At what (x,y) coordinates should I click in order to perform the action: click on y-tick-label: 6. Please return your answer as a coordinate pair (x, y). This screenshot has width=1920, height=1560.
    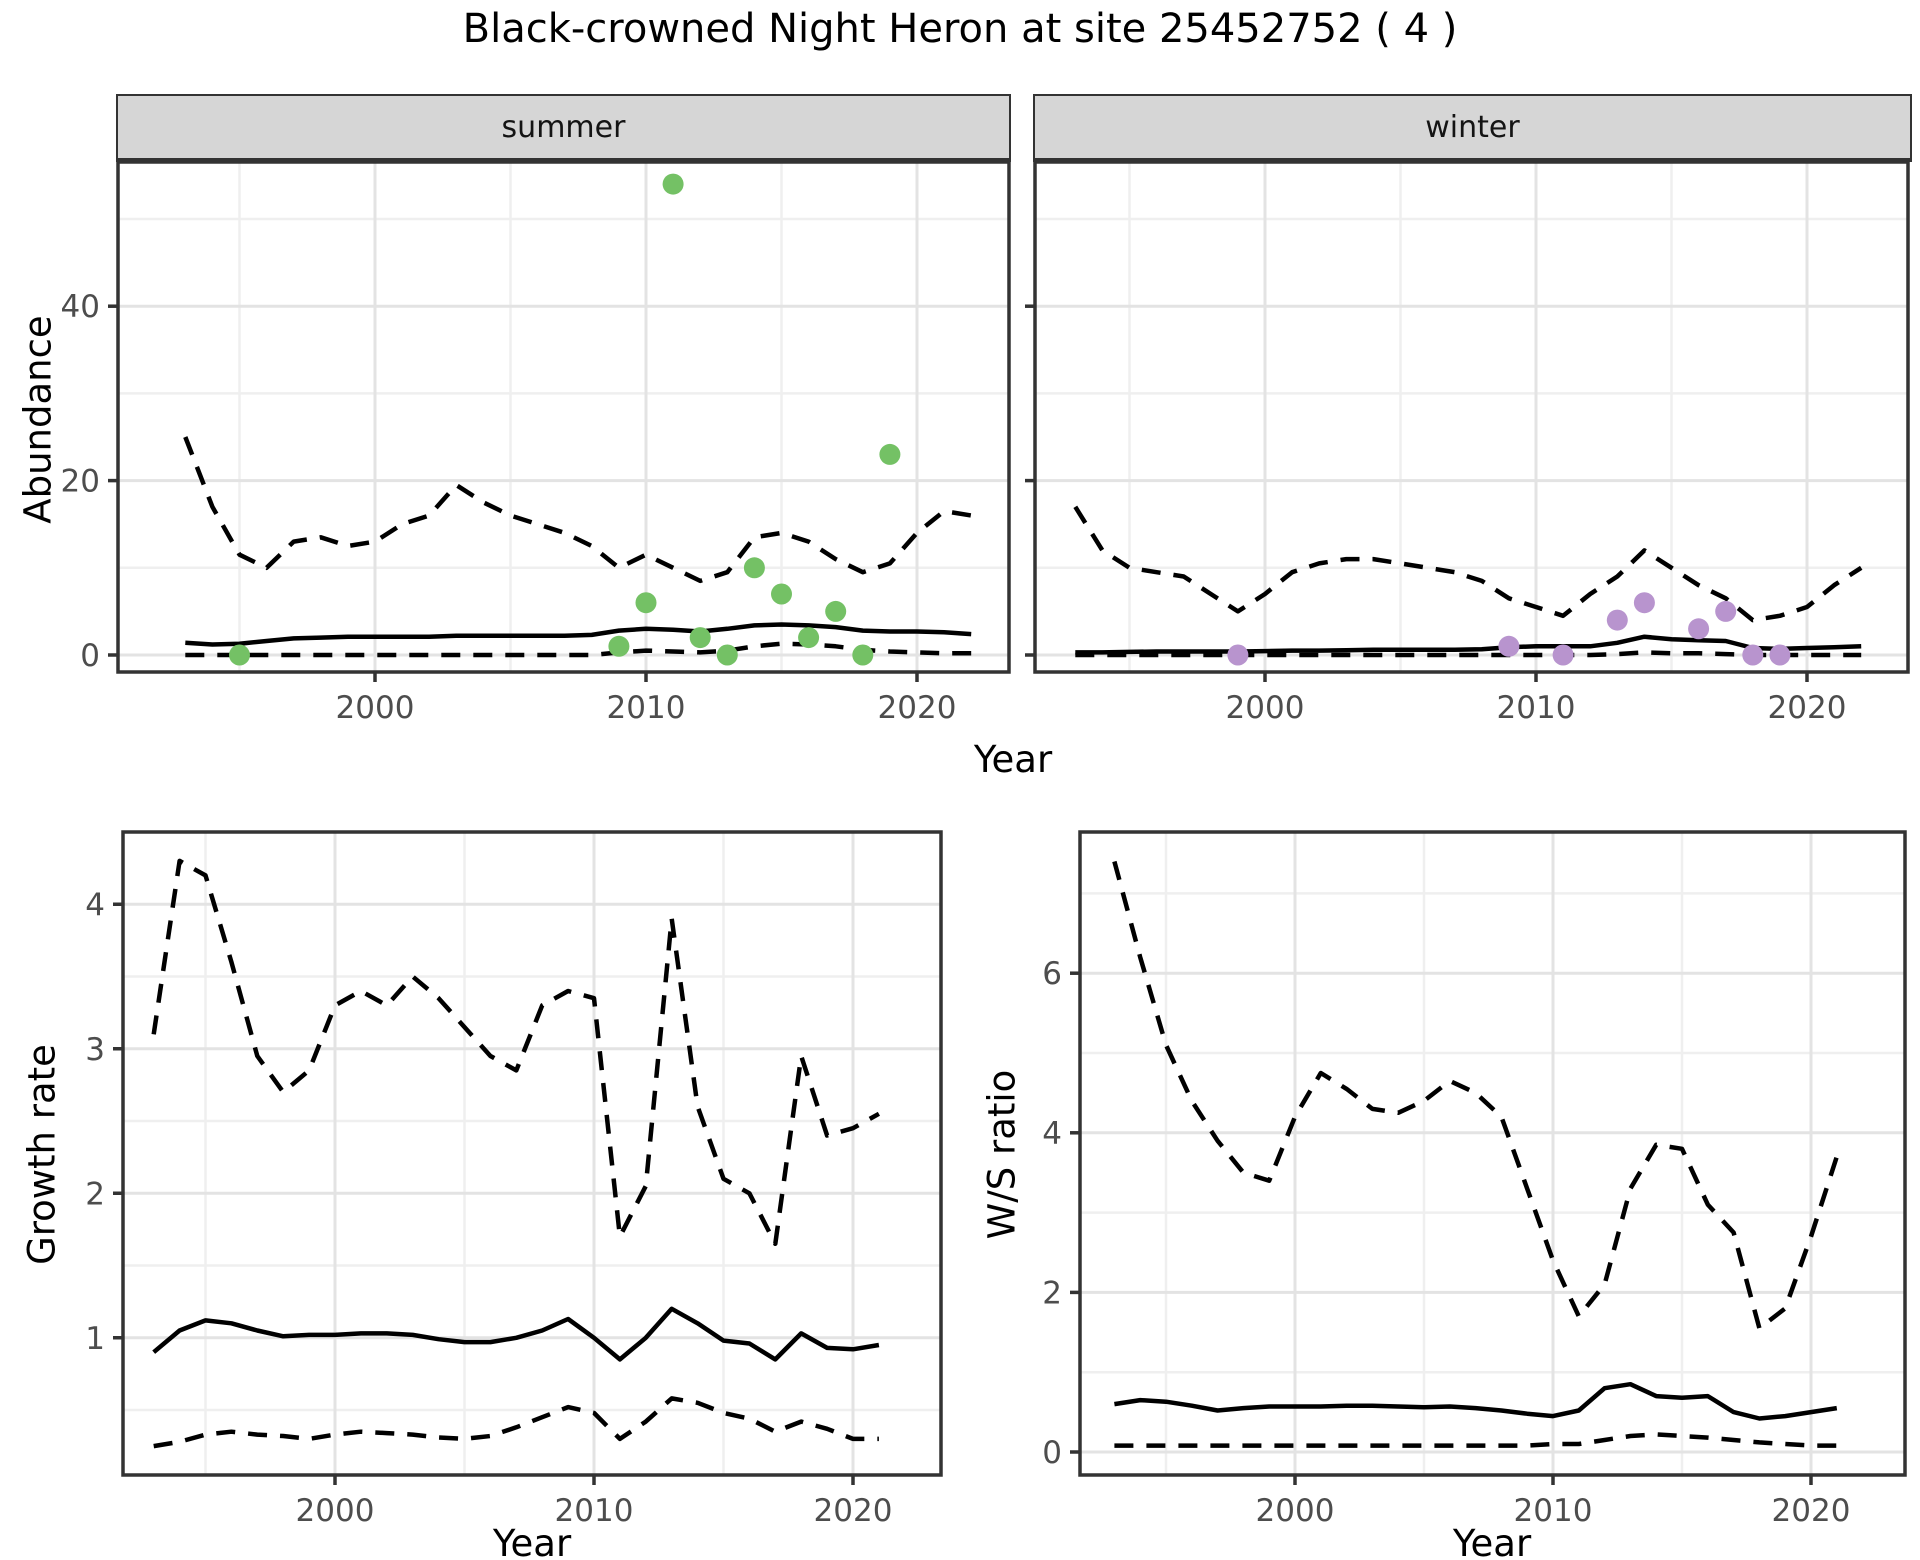
    Looking at the image, I should click on (1052, 974).